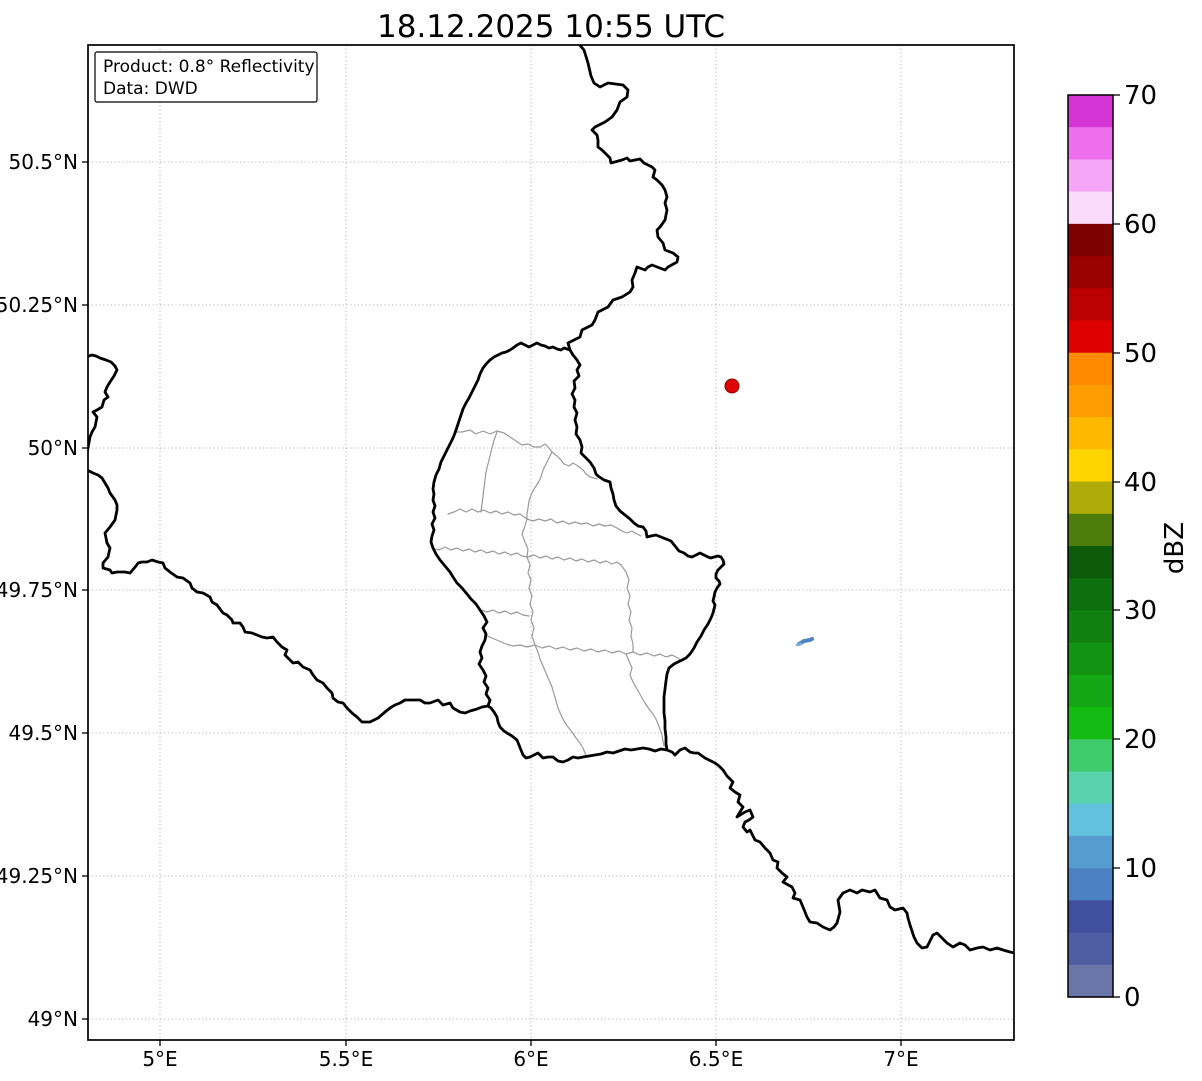 The width and height of the screenshot is (1202, 1081). What do you see at coordinates (53, 1019) in the screenshot?
I see `lat-label: 49°N` at bounding box center [53, 1019].